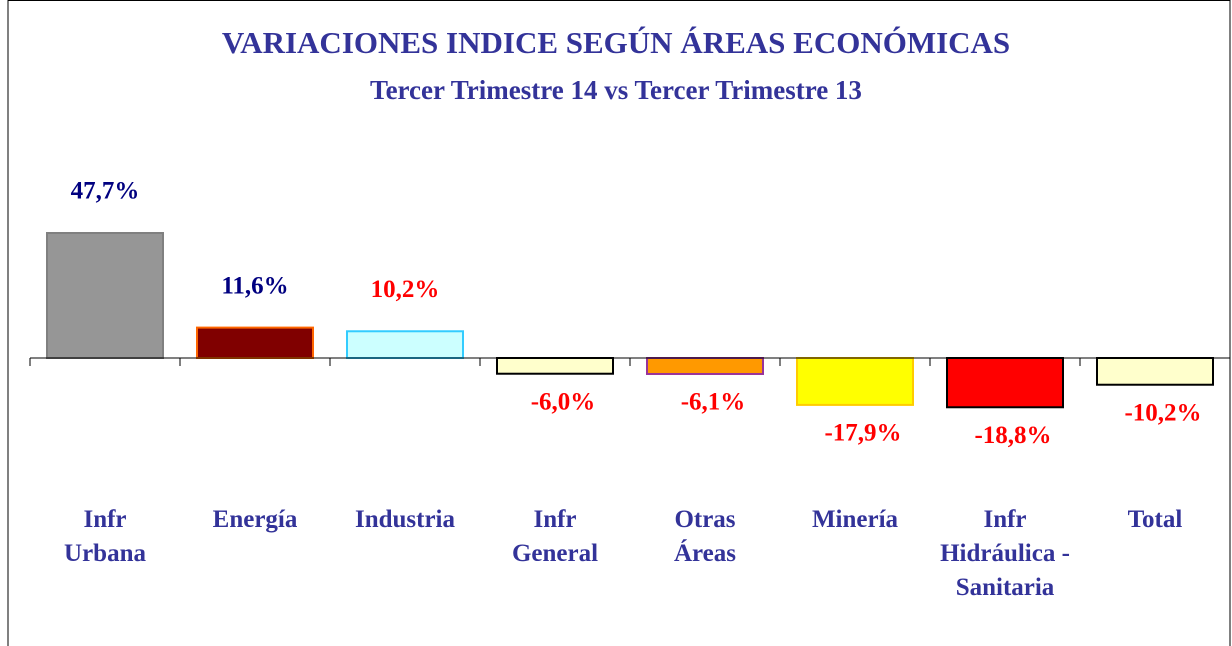 This screenshot has height=646, width=1232. Describe the element at coordinates (855, 519) in the screenshot. I see `category-label: Minería` at that location.